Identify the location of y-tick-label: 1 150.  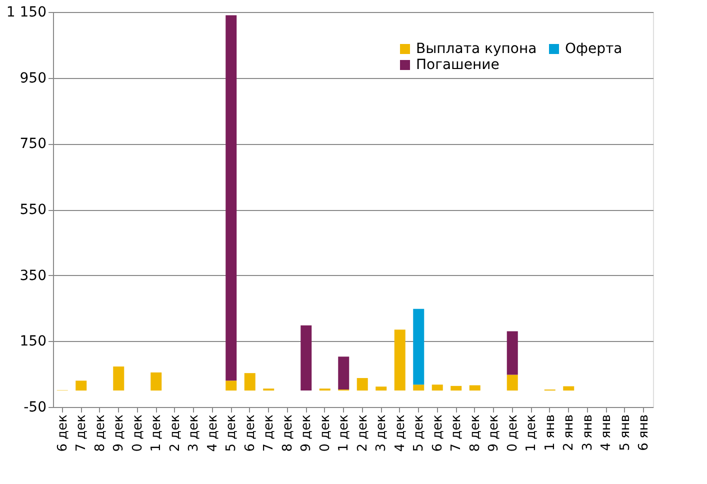
(26, 12).